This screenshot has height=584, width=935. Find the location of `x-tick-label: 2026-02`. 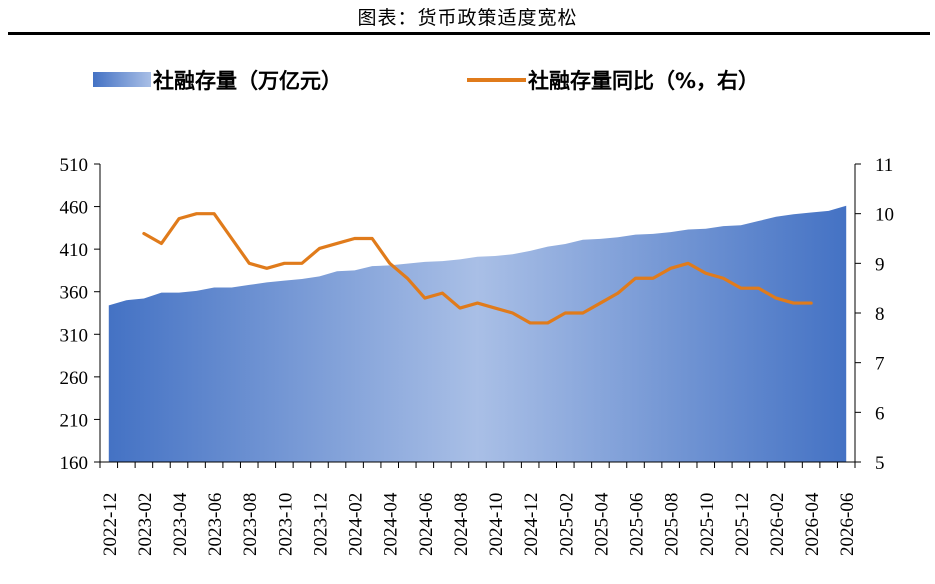

x-tick-label: 2026-02 is located at coordinates (777, 524).